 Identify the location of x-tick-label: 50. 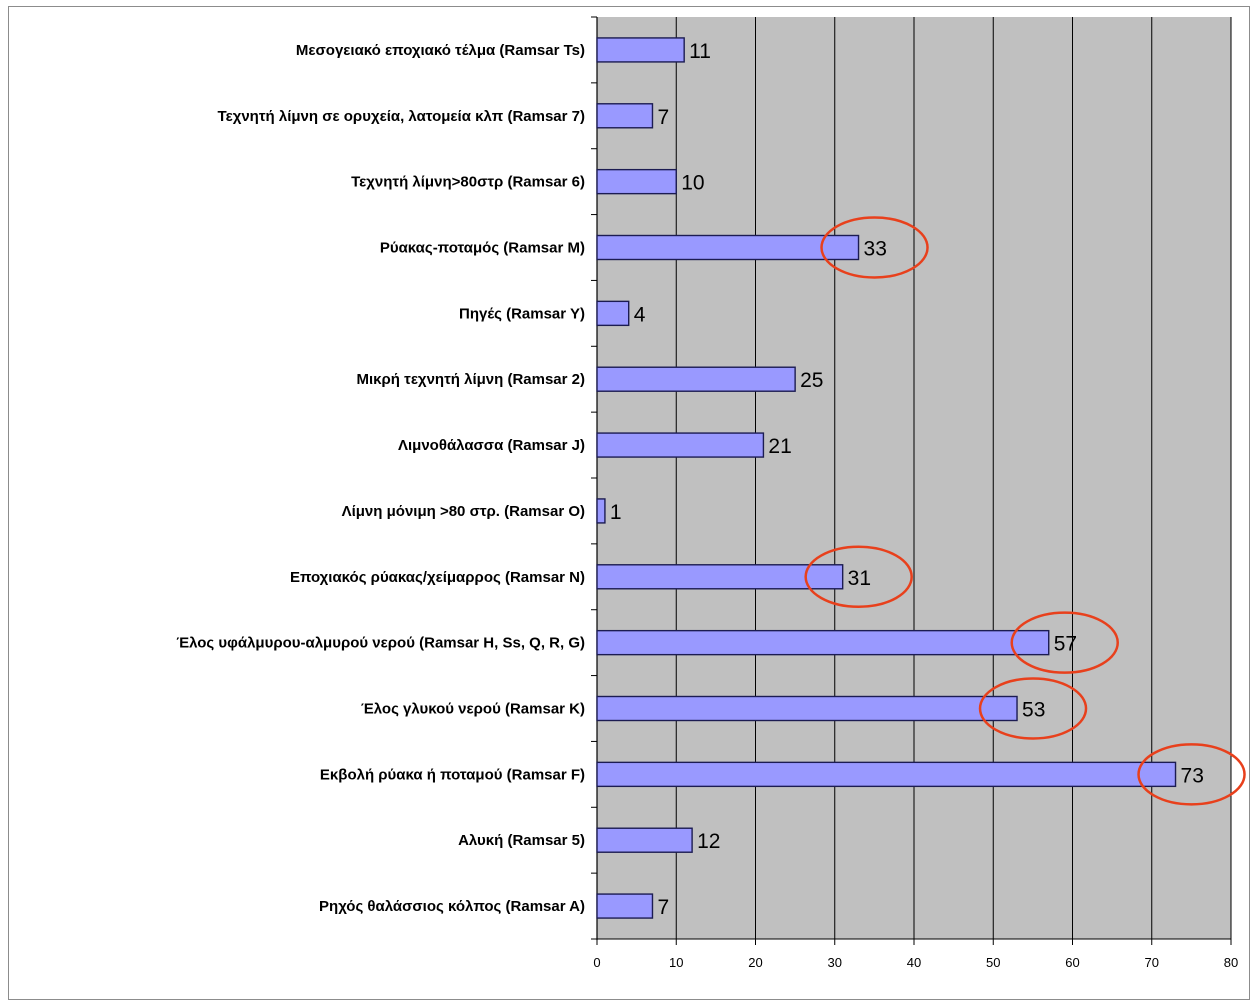
(993, 962).